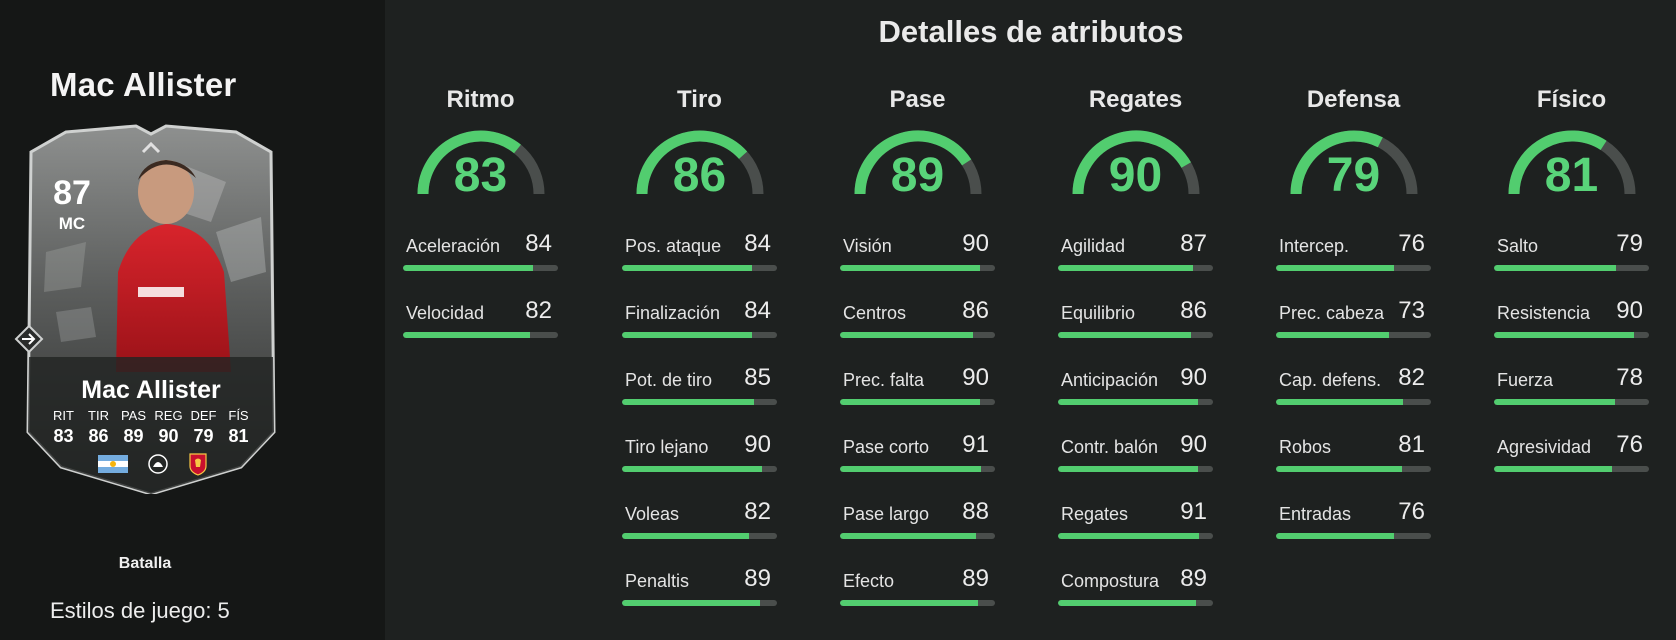 Image resolution: width=1676 pixels, height=640 pixels. I want to click on attribute-name: Intercep., so click(1314, 246).